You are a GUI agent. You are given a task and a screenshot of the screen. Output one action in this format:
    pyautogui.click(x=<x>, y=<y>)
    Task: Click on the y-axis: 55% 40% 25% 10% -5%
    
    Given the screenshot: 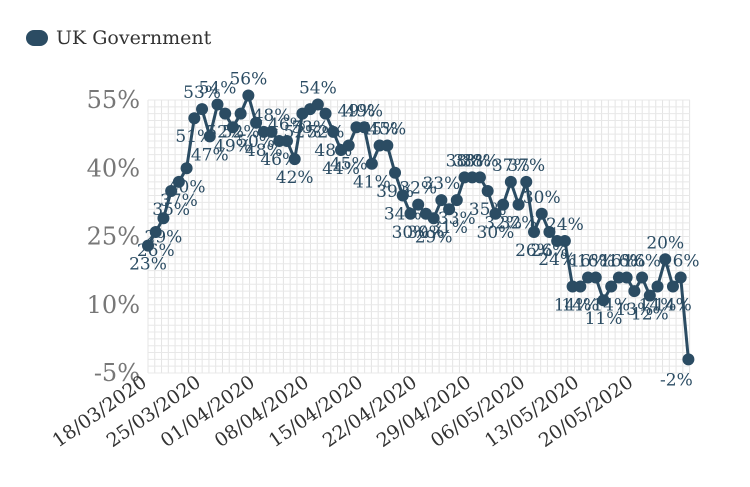 What is the action you would take?
    pyautogui.click(x=113, y=236)
    